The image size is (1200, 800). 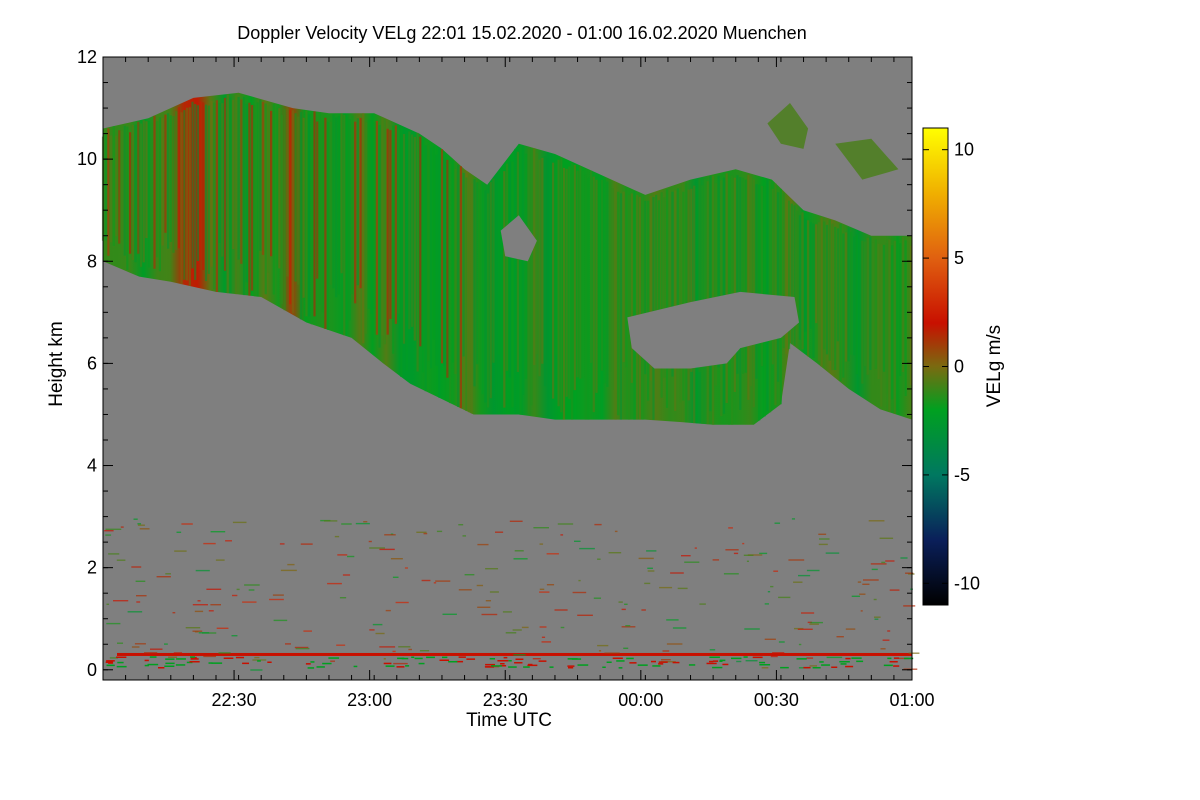 I want to click on colorbar-ticks: 10 5 0 -5 -10, so click(x=951, y=366).